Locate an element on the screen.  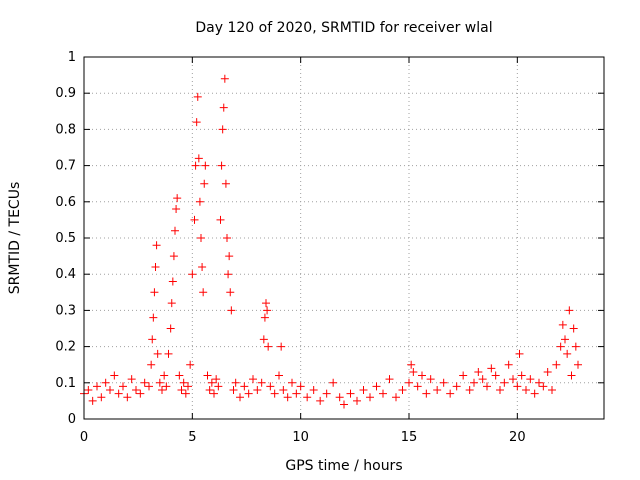
y-axis-label: SRMTID / TECUs is located at coordinates (15, 238).